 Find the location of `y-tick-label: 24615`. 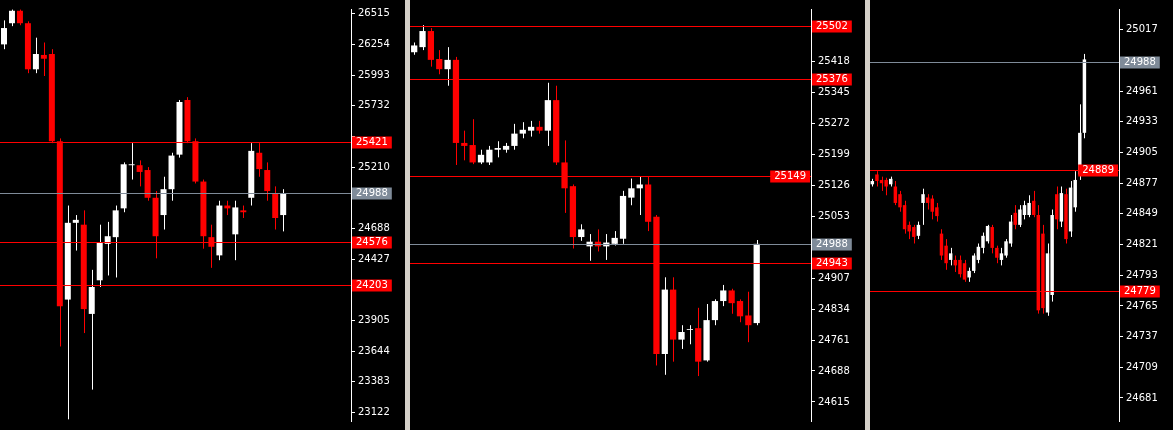

y-tick-label: 24615 is located at coordinates (834, 401).